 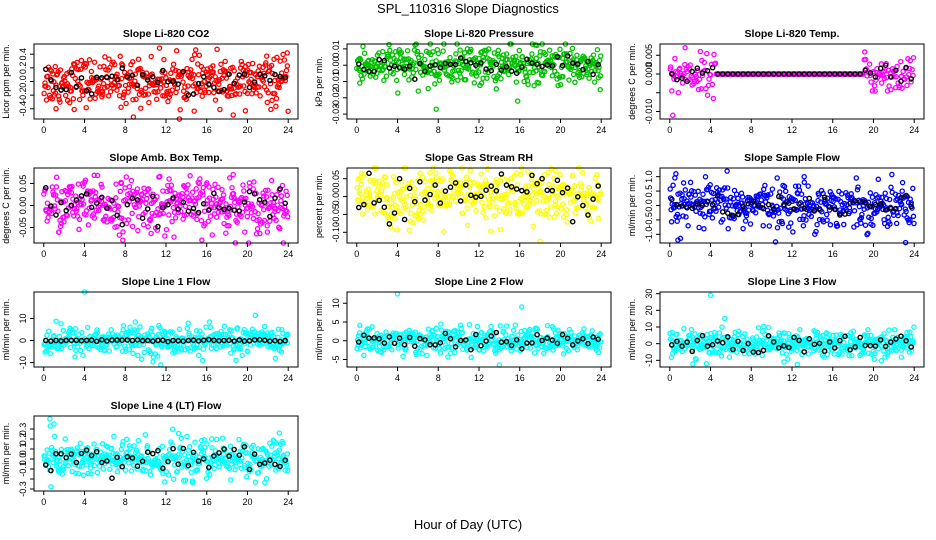 I want to click on x-tick-label: 0, so click(x=669, y=254).